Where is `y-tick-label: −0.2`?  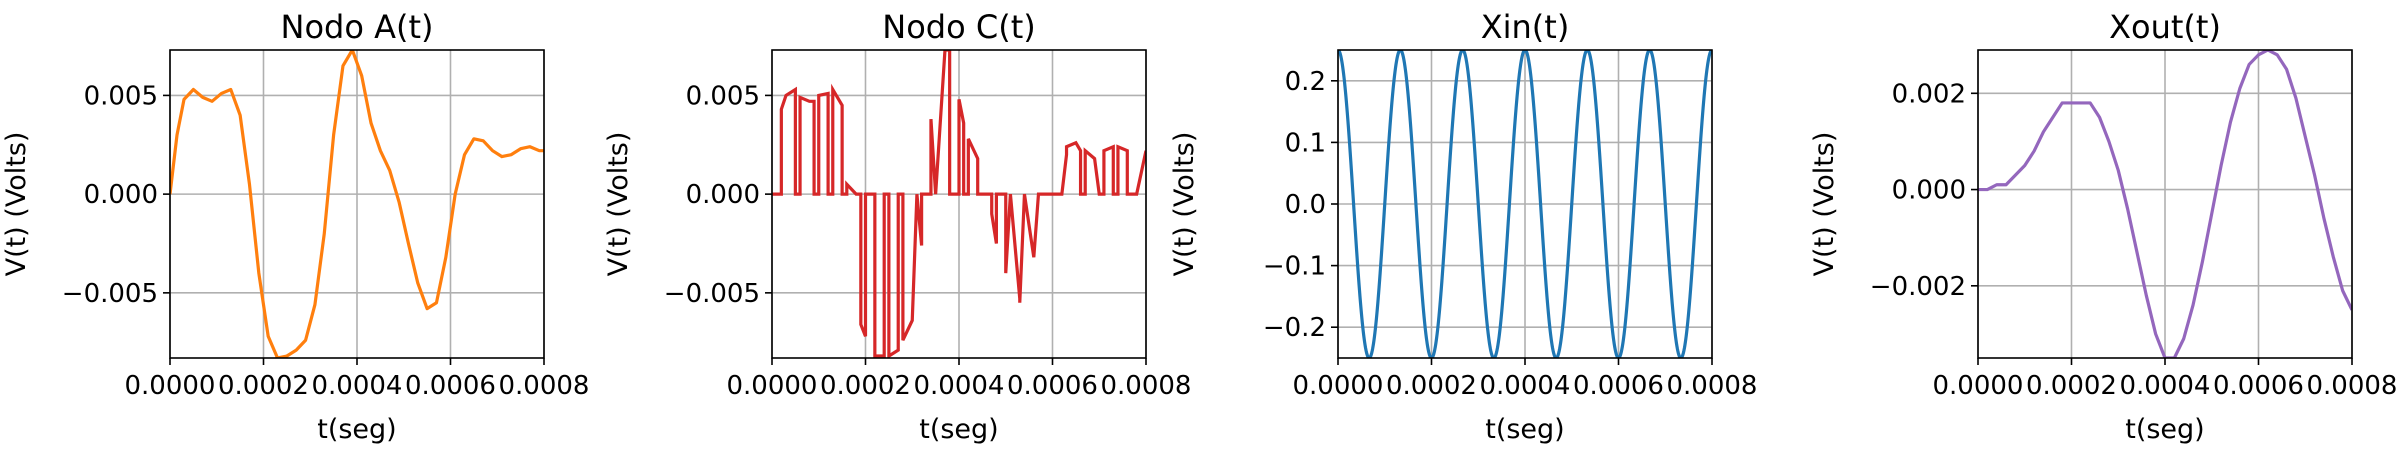 y-tick-label: −0.2 is located at coordinates (1294, 328).